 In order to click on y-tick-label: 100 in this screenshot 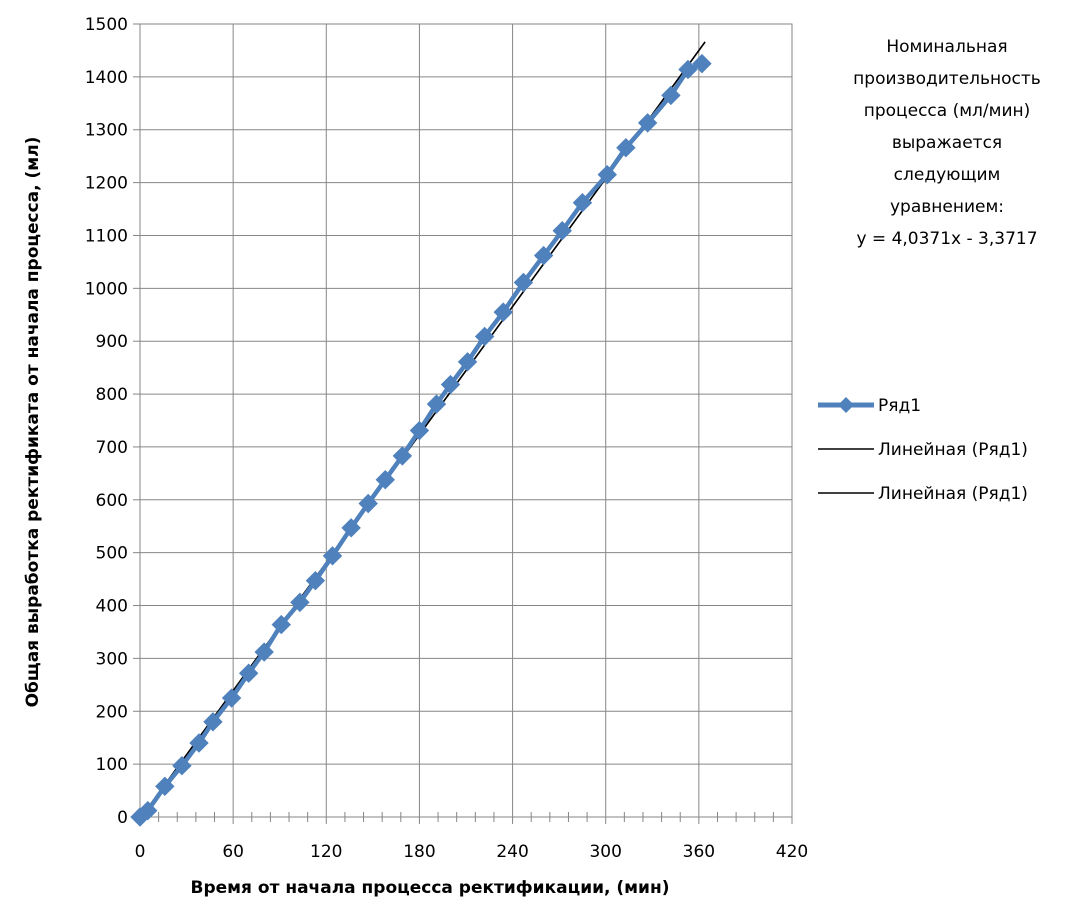, I will do `click(112, 765)`.